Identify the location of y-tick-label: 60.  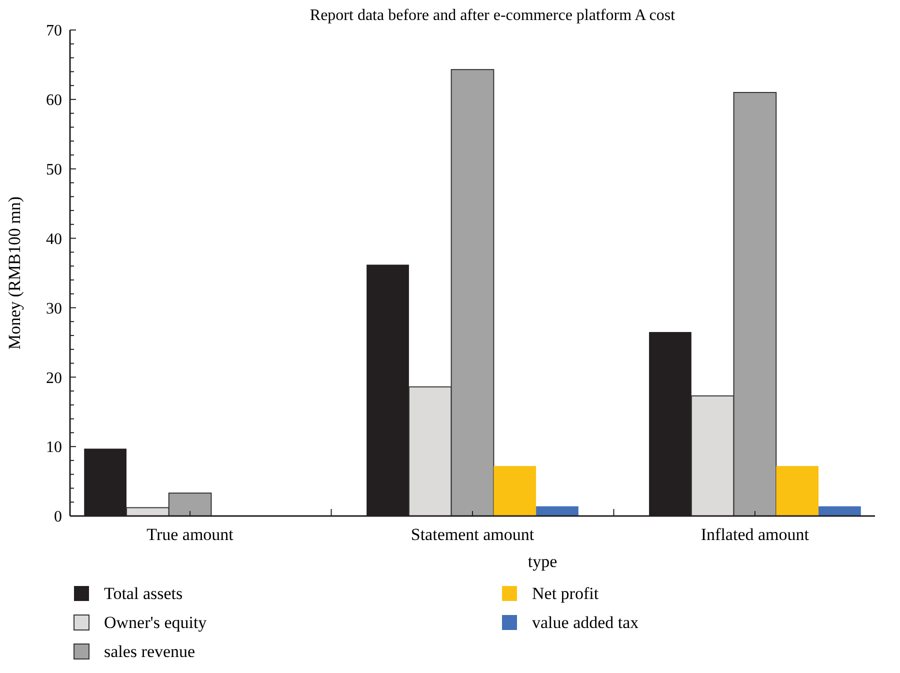
(54, 101).